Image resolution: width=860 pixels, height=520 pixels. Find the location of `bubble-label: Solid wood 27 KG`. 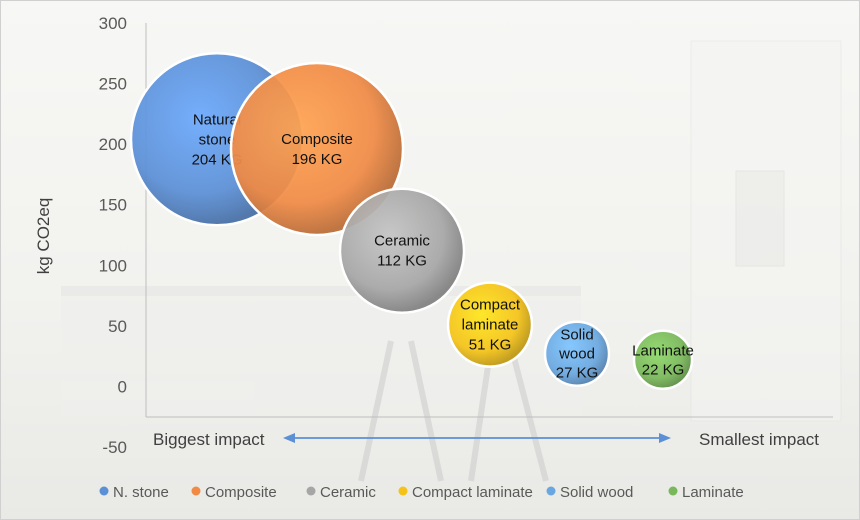

bubble-label: Solid wood 27 KG is located at coordinates (577, 354).